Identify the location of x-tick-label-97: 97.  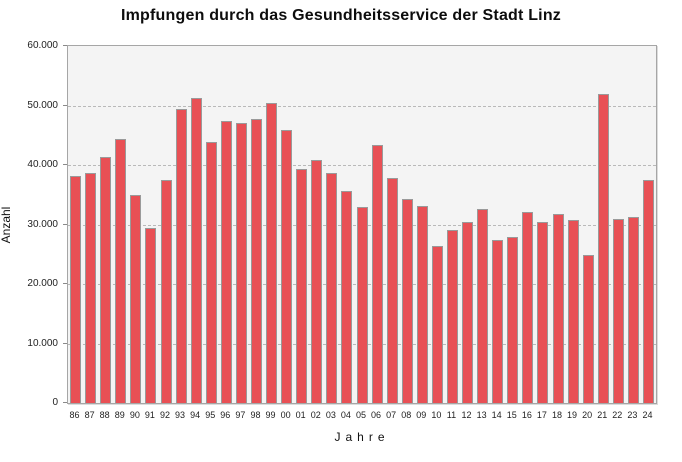
(240, 415).